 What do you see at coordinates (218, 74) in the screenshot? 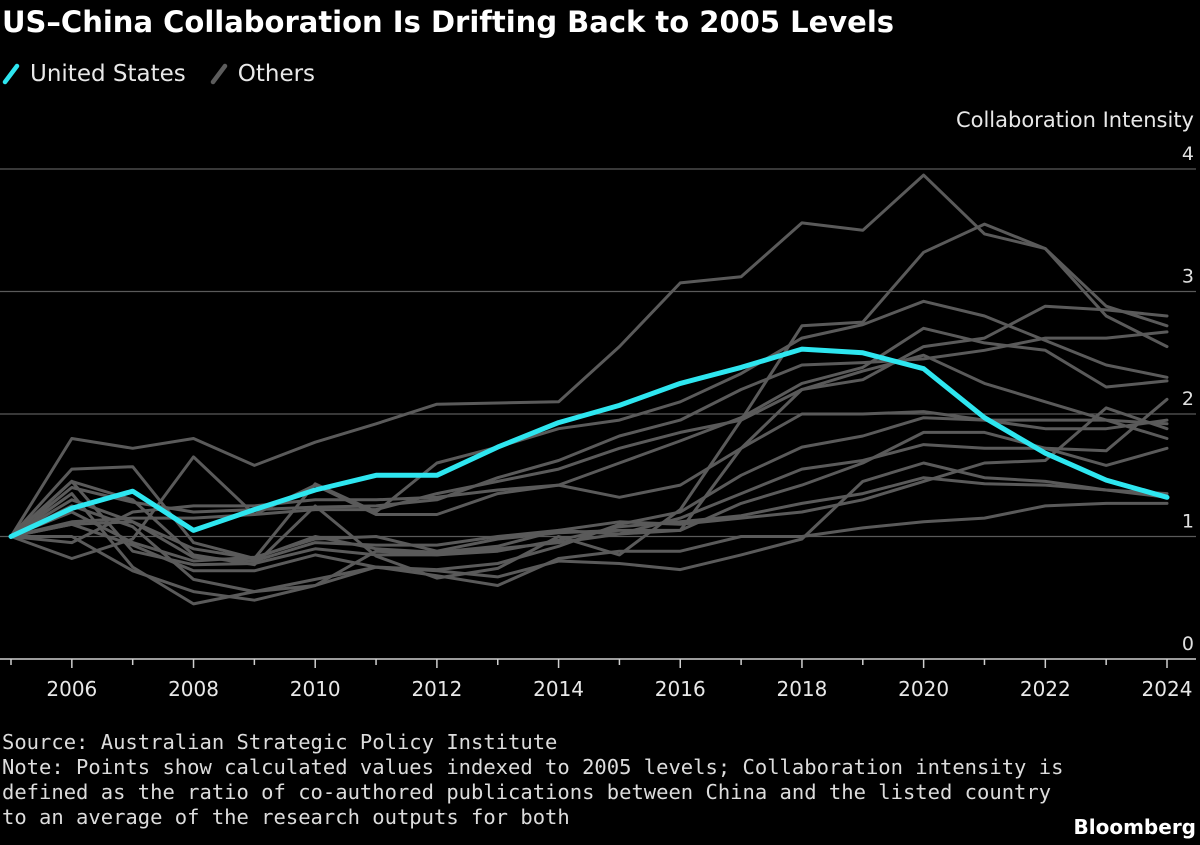
I see `others-slash-line-icon` at bounding box center [218, 74].